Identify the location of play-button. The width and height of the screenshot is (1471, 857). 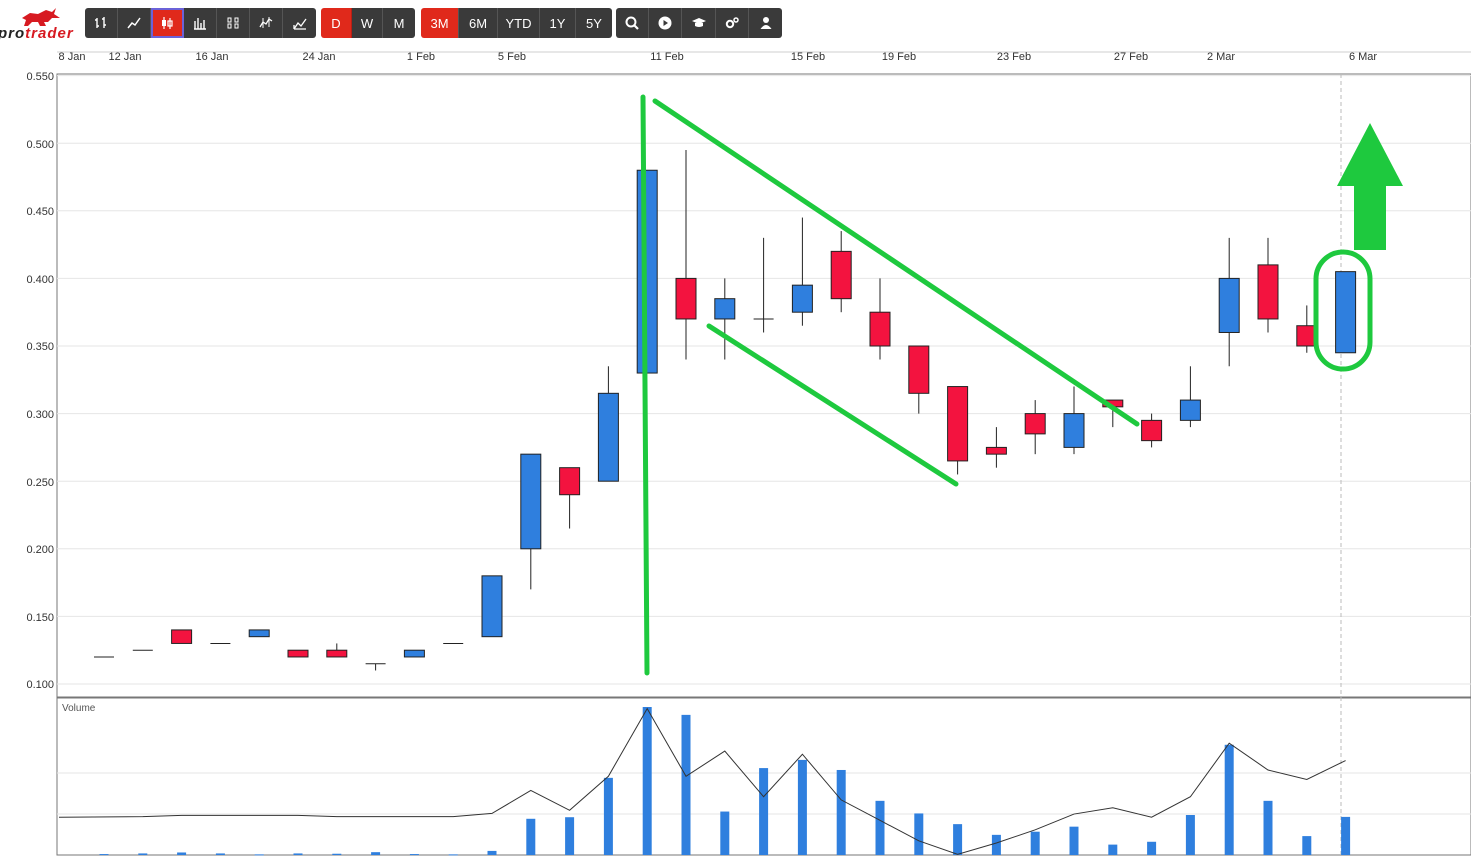
(665, 23).